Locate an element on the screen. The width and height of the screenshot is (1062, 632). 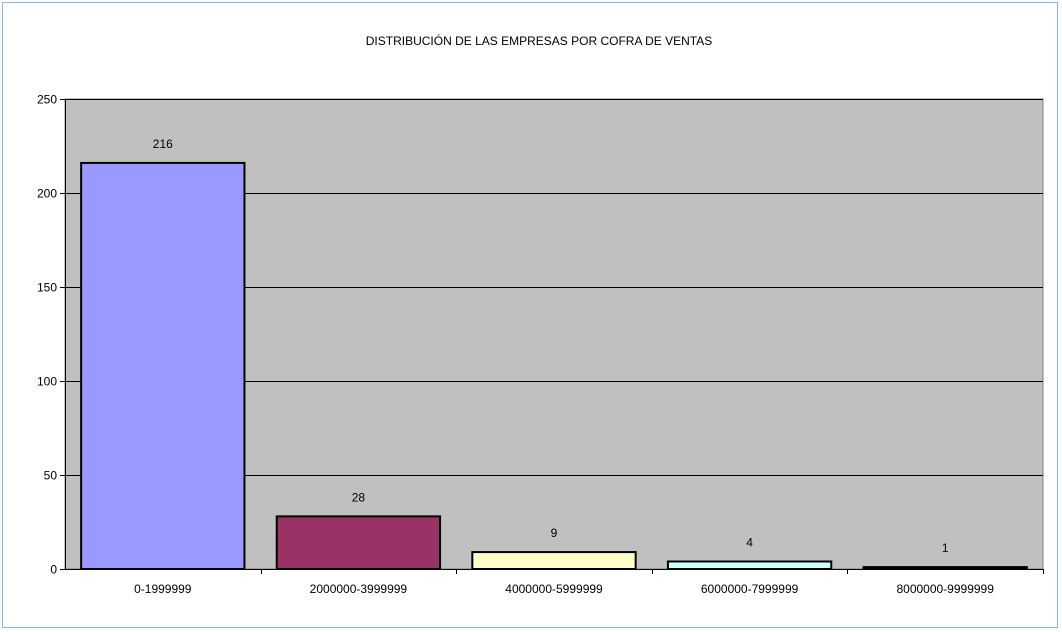
y-tick-label: 250 is located at coordinates (47, 100).